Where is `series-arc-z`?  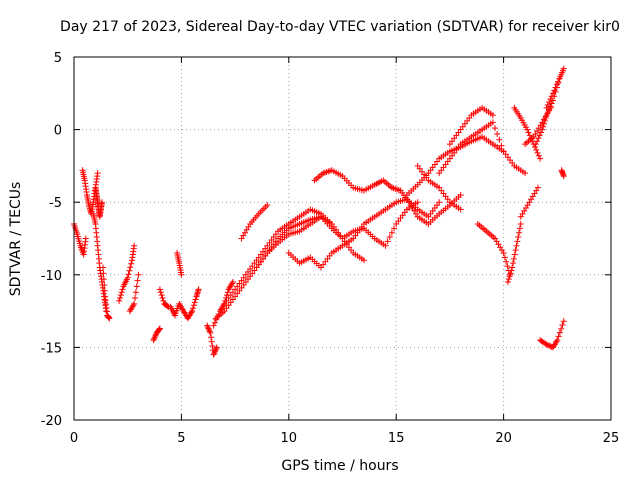
series-arc-z is located at coordinates (494, 249).